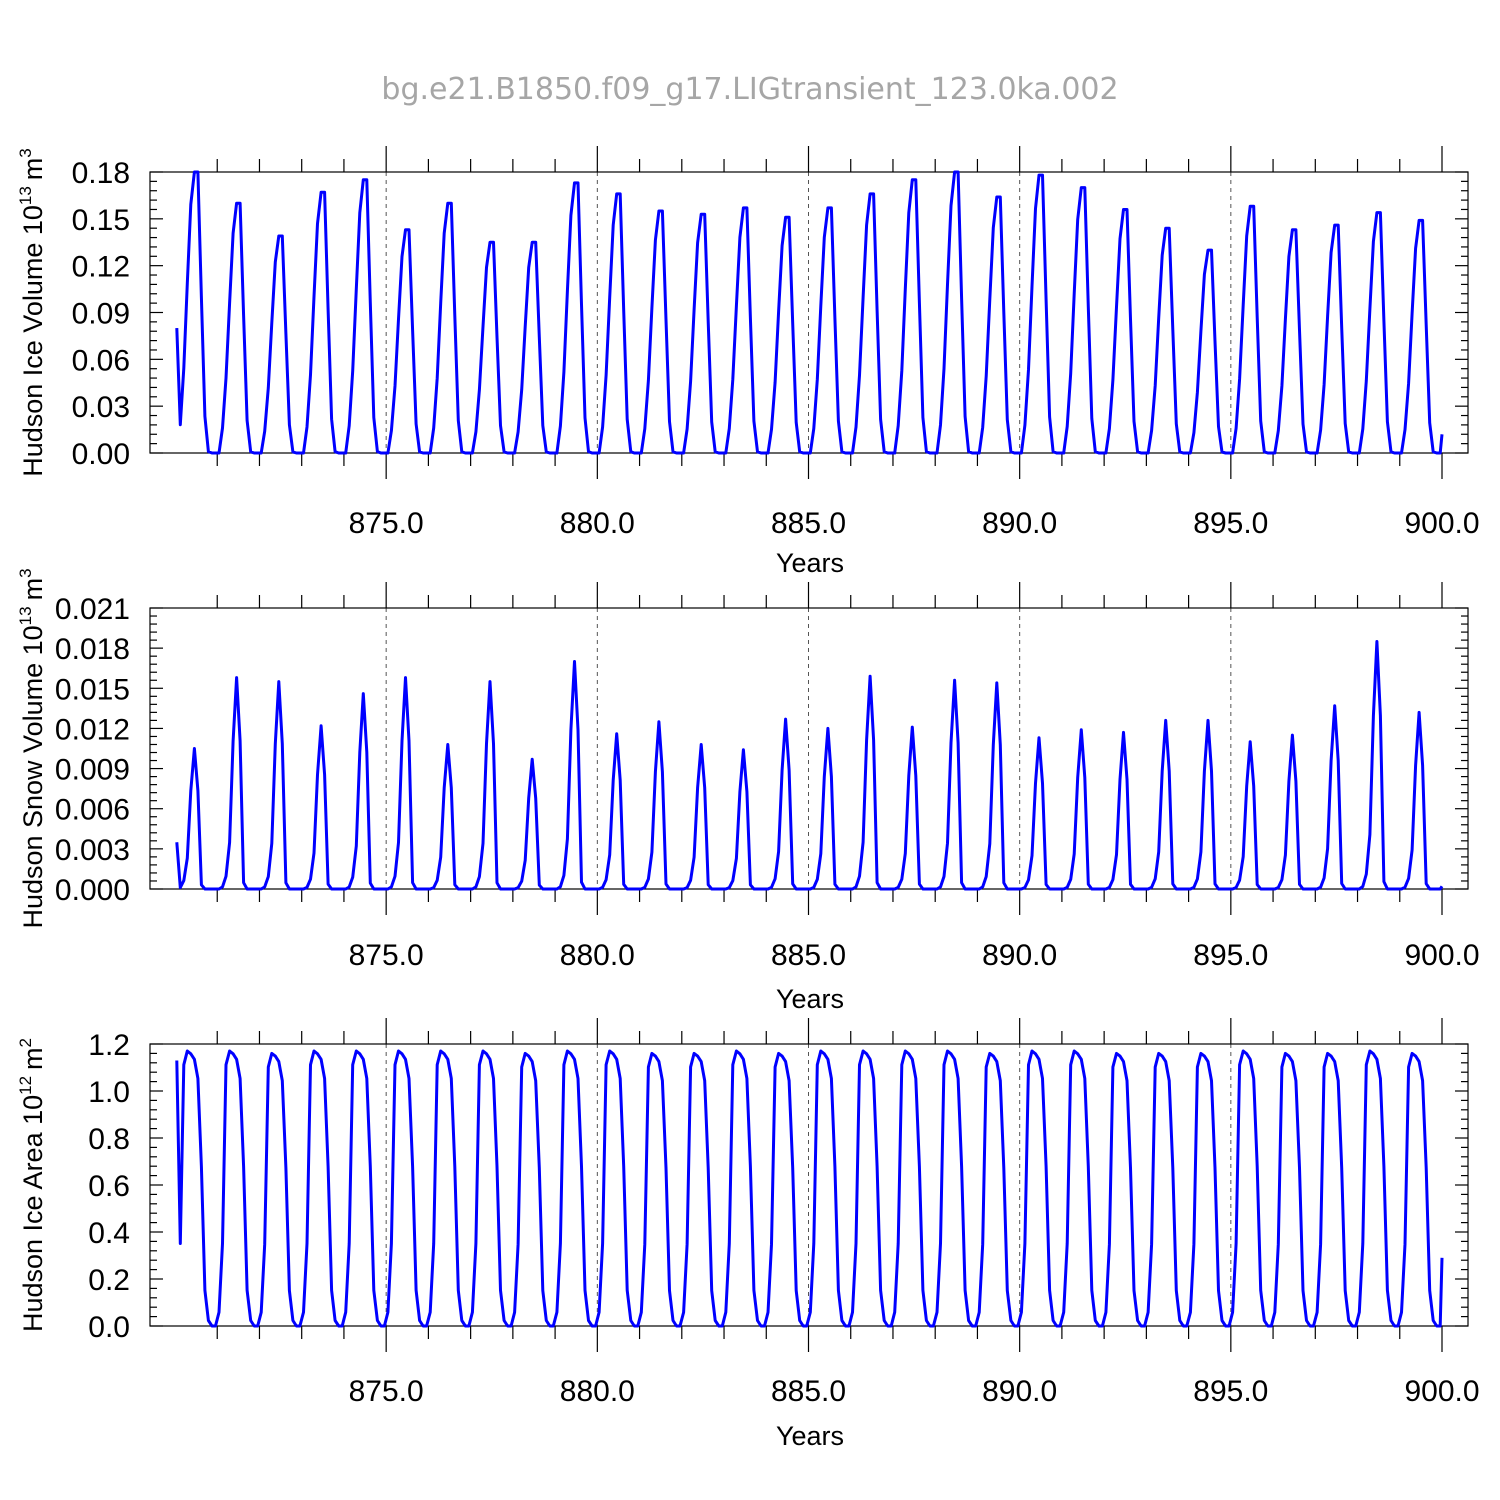  I want to click on y-axis-title: Hudson Ice Area 1012 m2, so click(32, 1185).